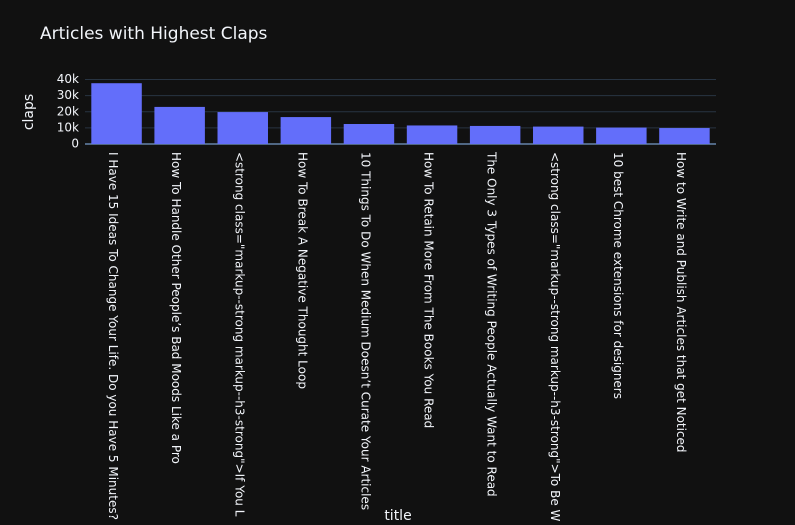 The width and height of the screenshot is (795, 525). What do you see at coordinates (29, 112) in the screenshot?
I see `y-axis-title: claps` at bounding box center [29, 112].